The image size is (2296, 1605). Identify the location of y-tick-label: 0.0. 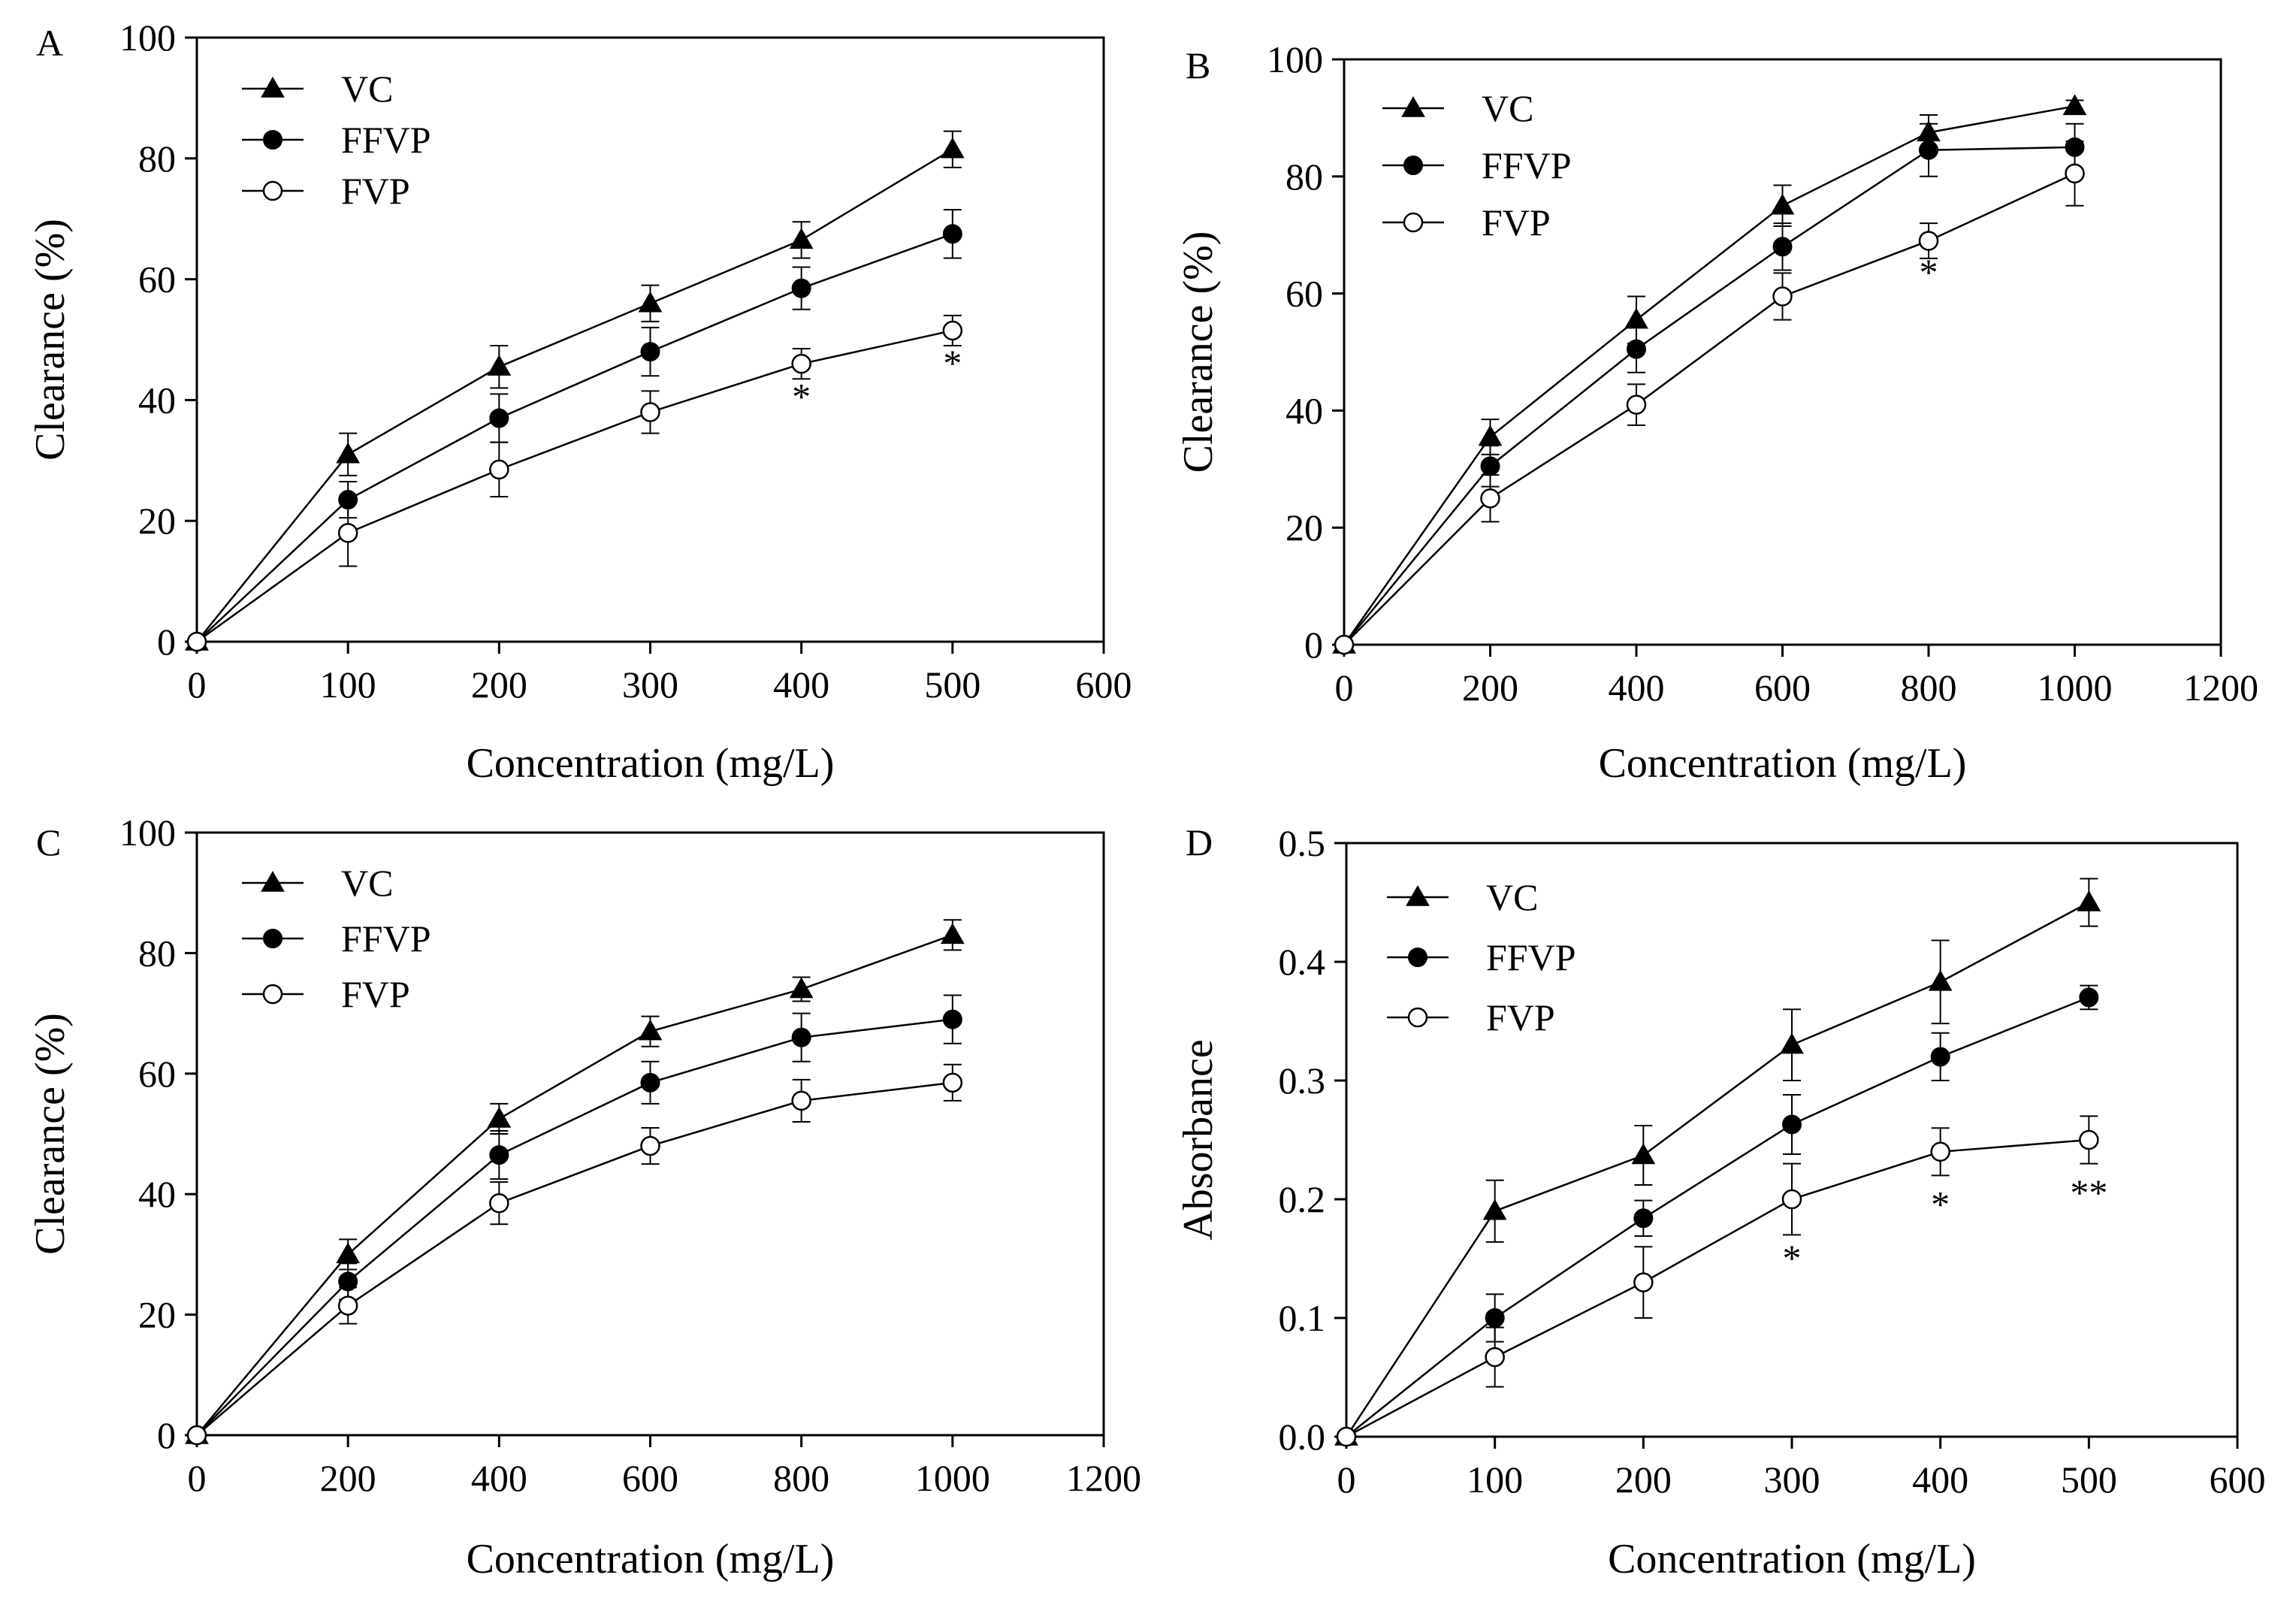
(1302, 1437).